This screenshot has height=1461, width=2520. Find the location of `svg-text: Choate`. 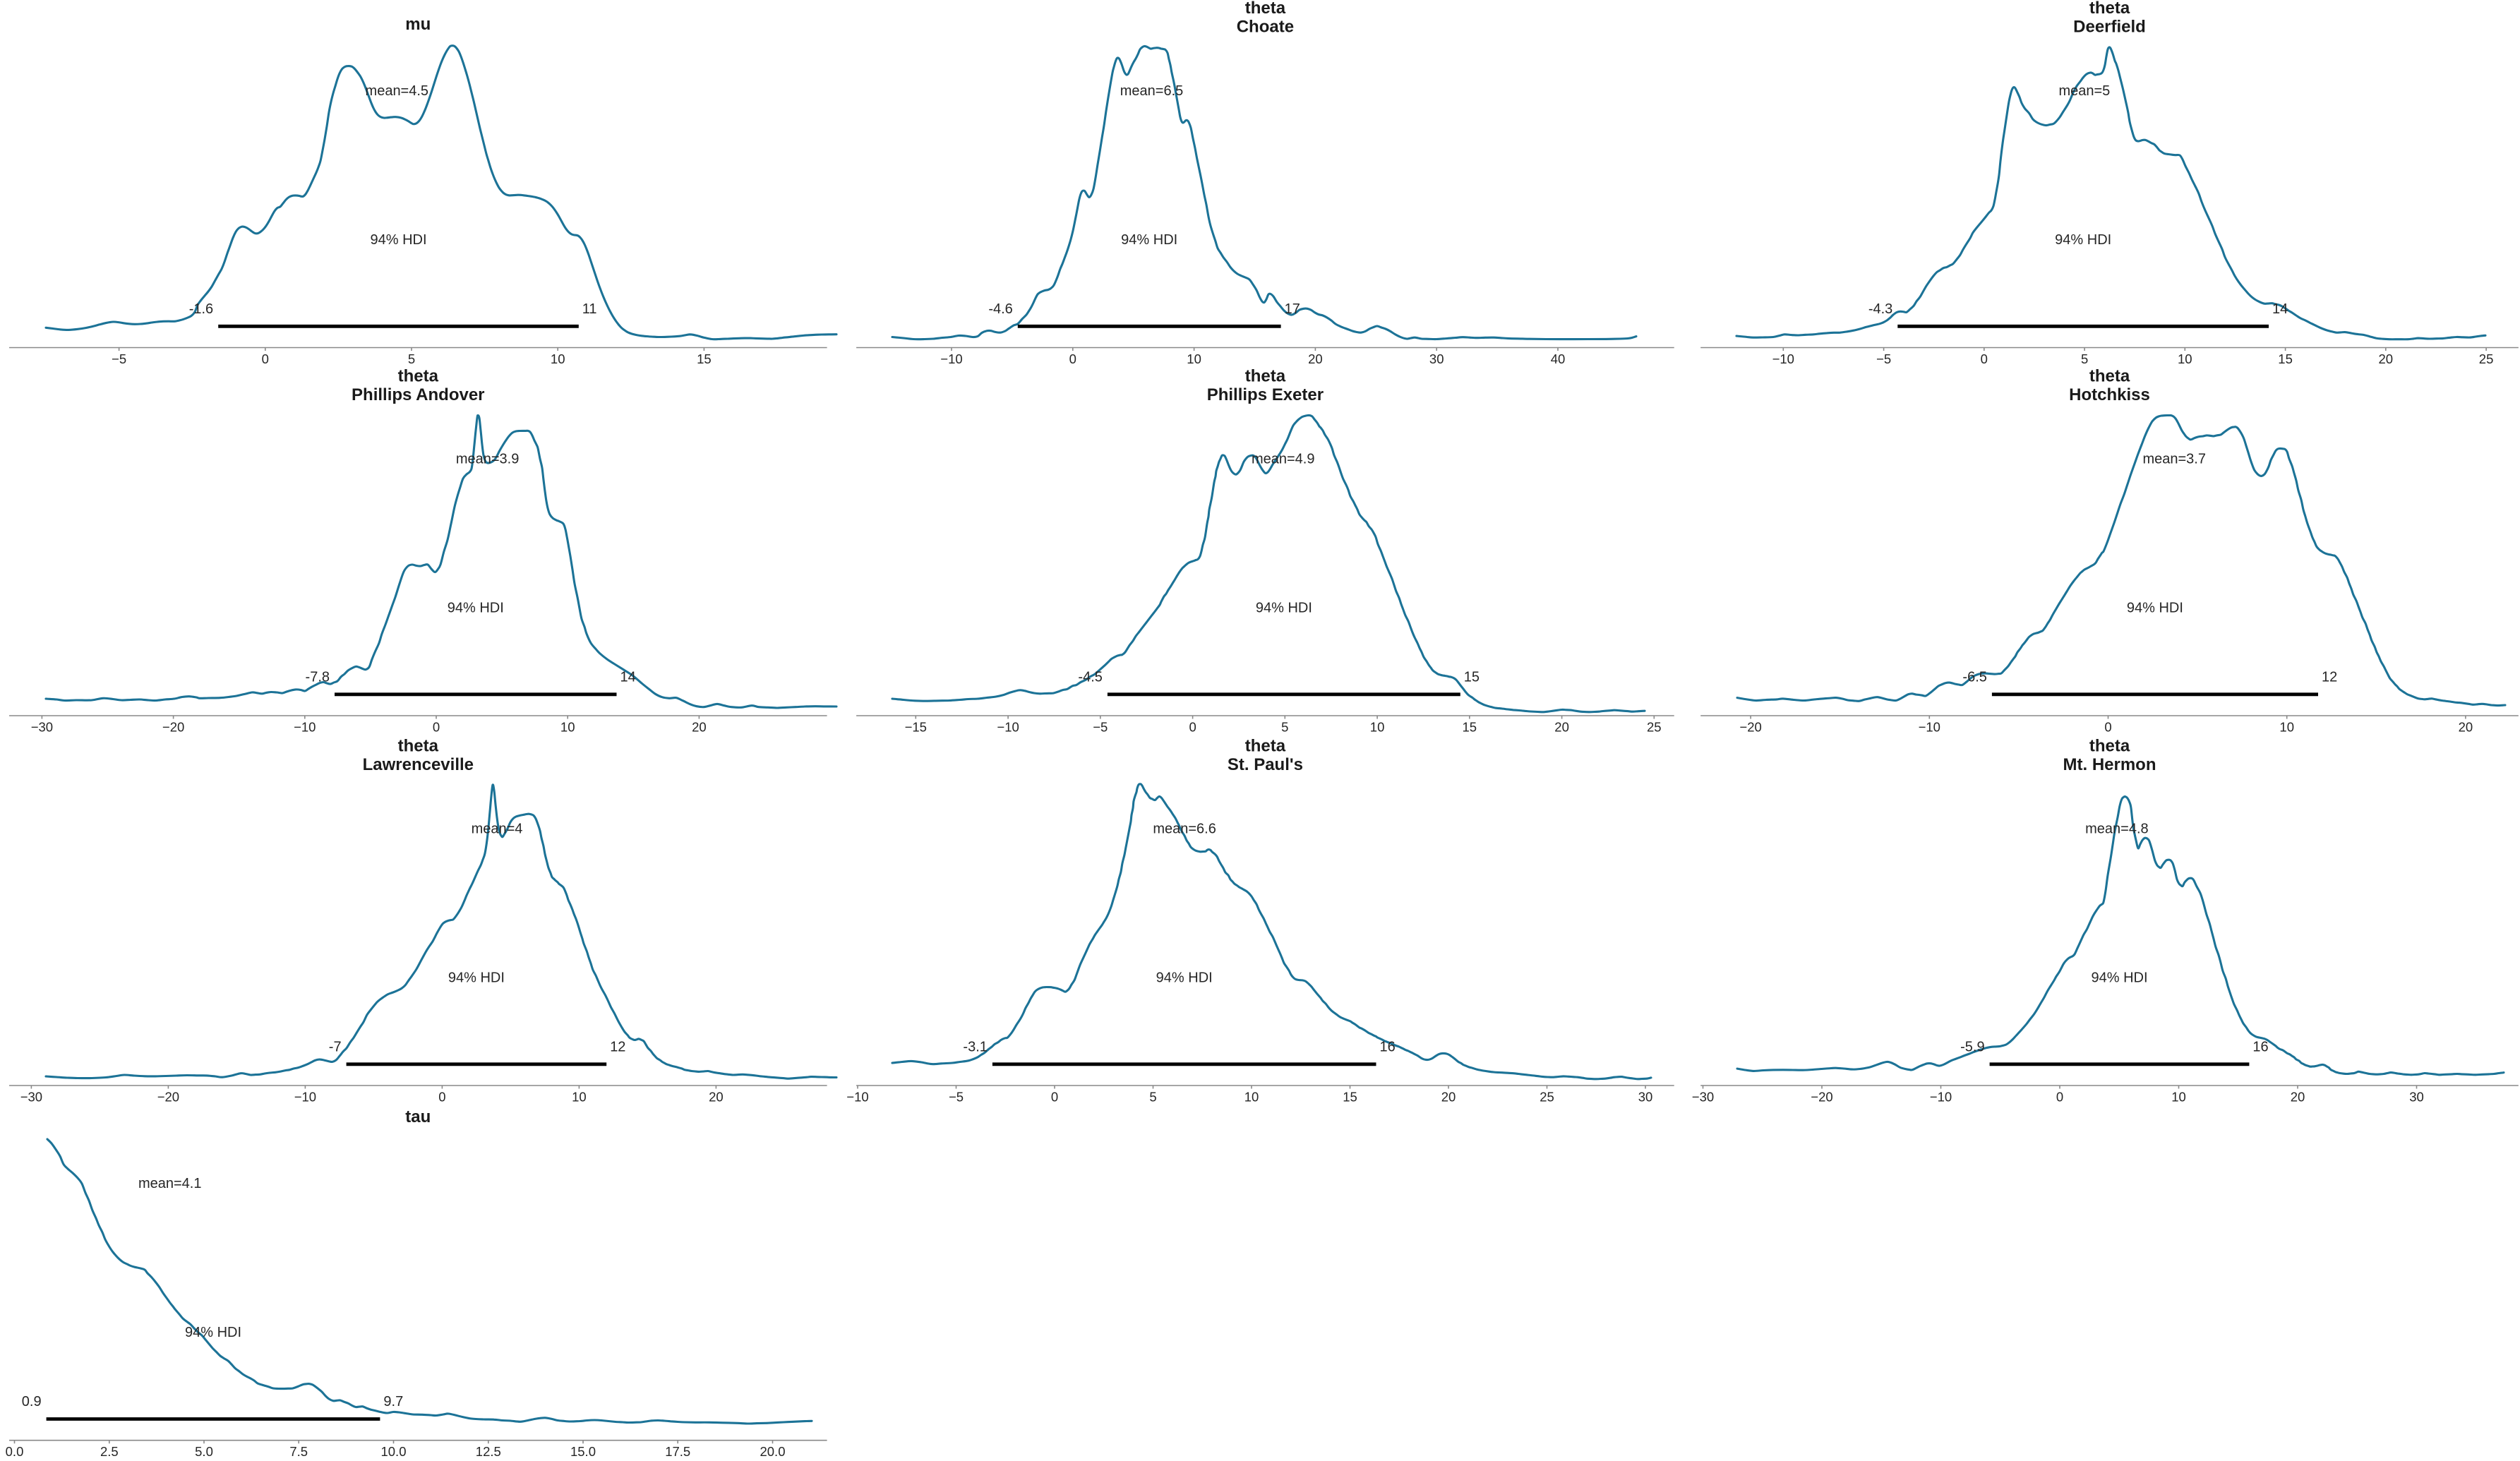

svg-text: Choate is located at coordinates (1266, 27).